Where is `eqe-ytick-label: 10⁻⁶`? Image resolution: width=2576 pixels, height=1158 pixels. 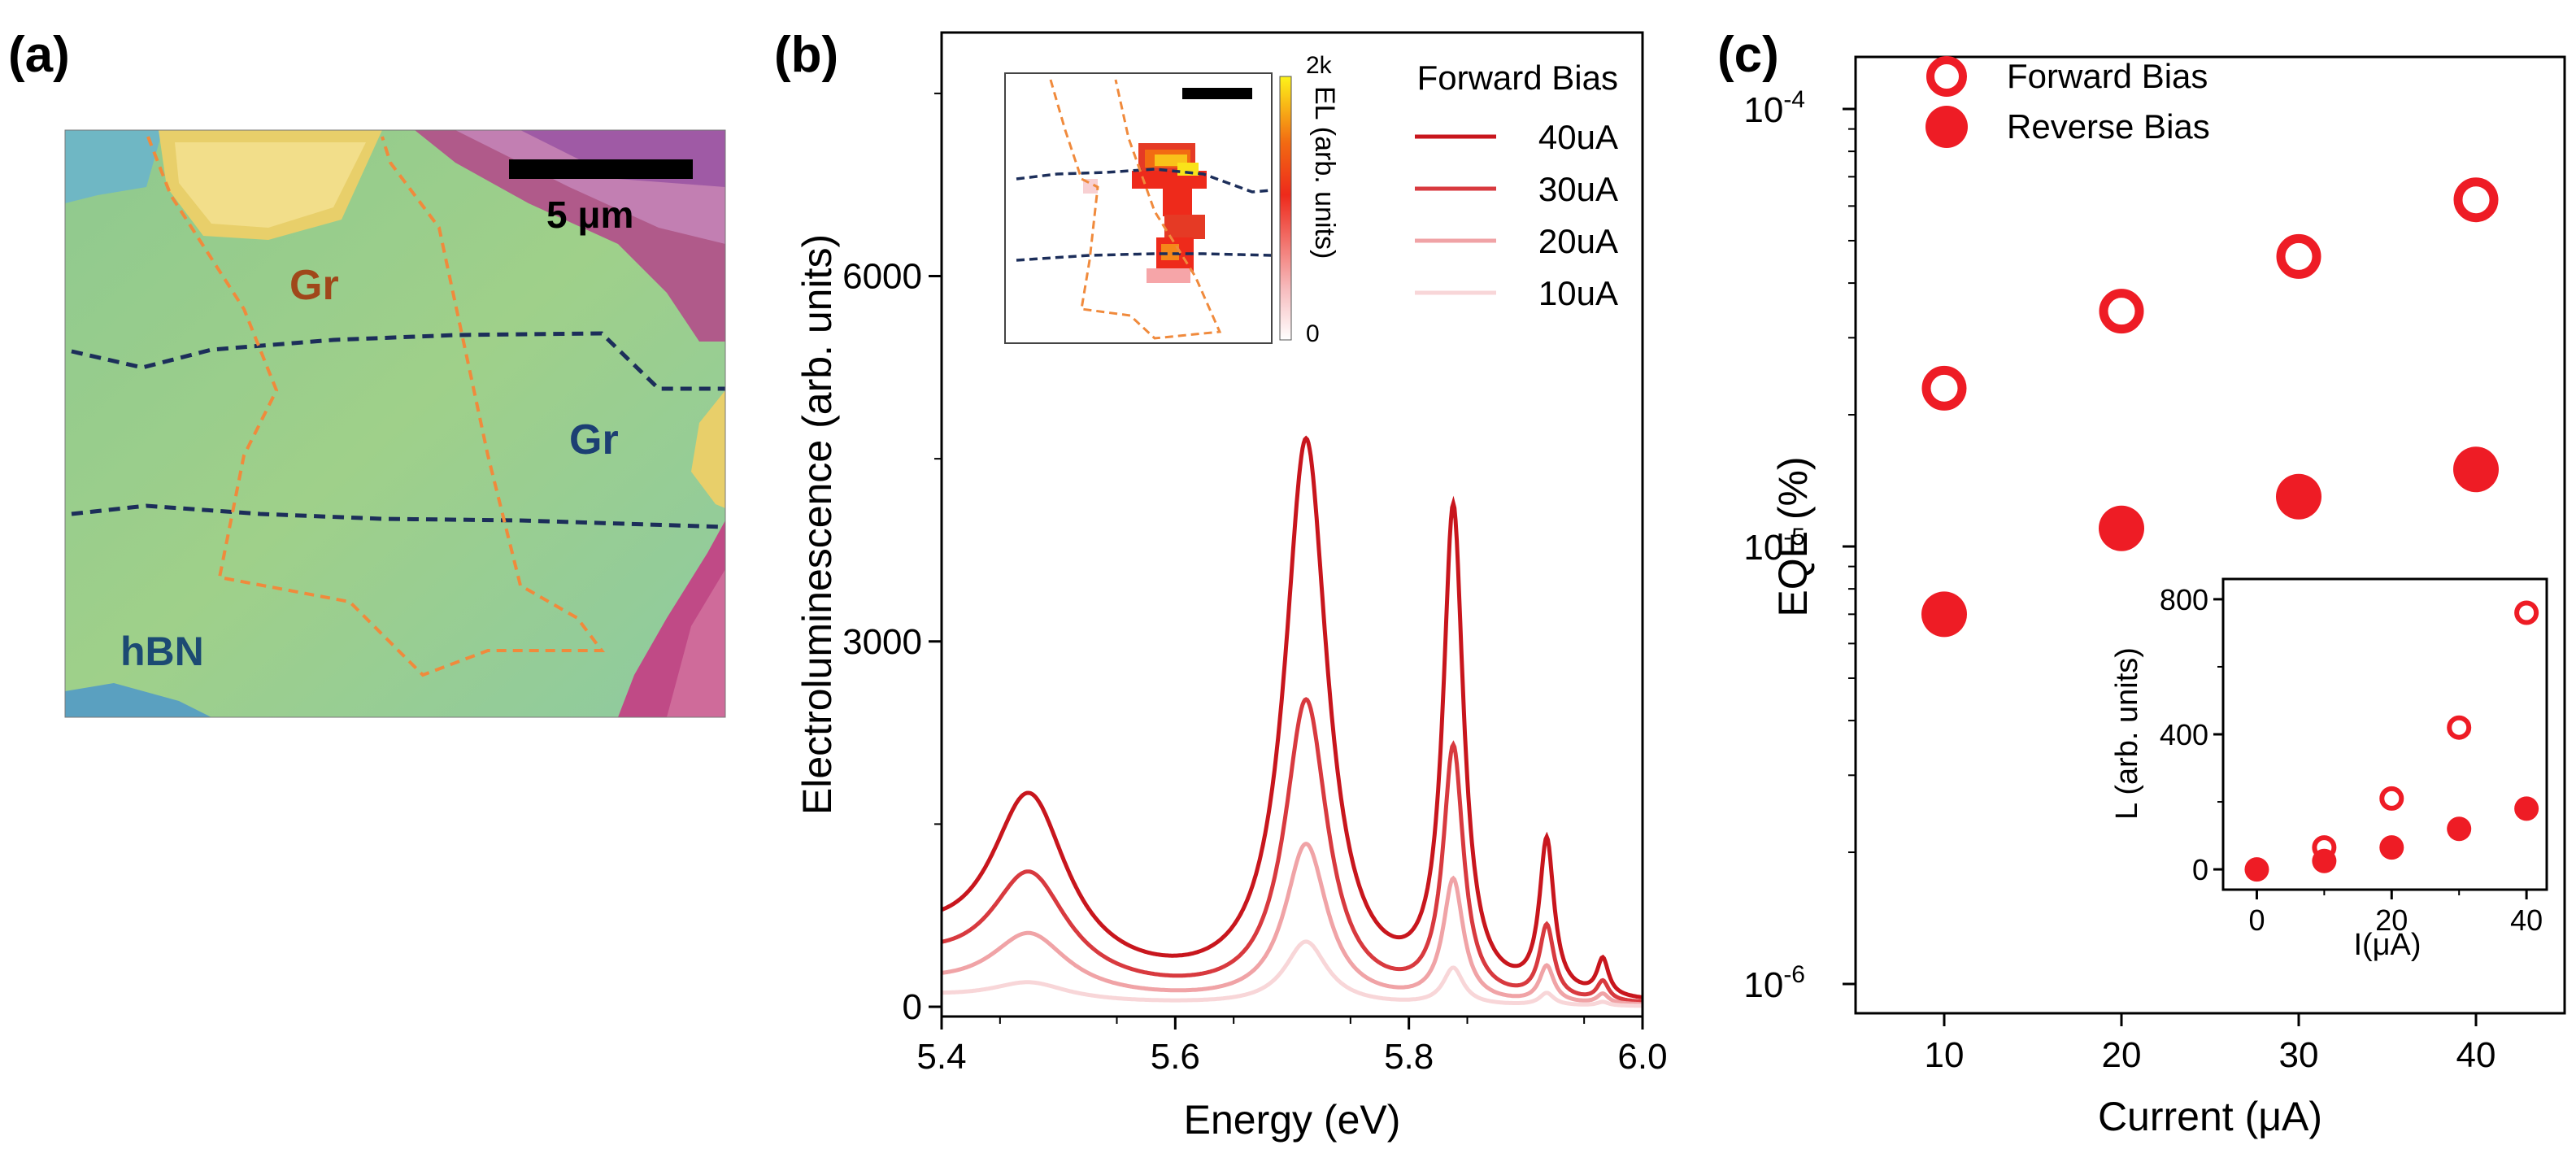 eqe-ytick-label: 10⁻⁶ is located at coordinates (1774, 983).